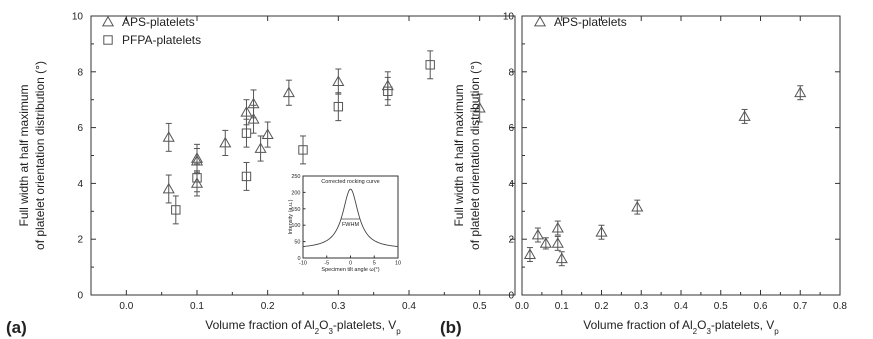 This screenshot has height=339, width=873. I want to click on inset-x-tick-label: 0, so click(350, 264).